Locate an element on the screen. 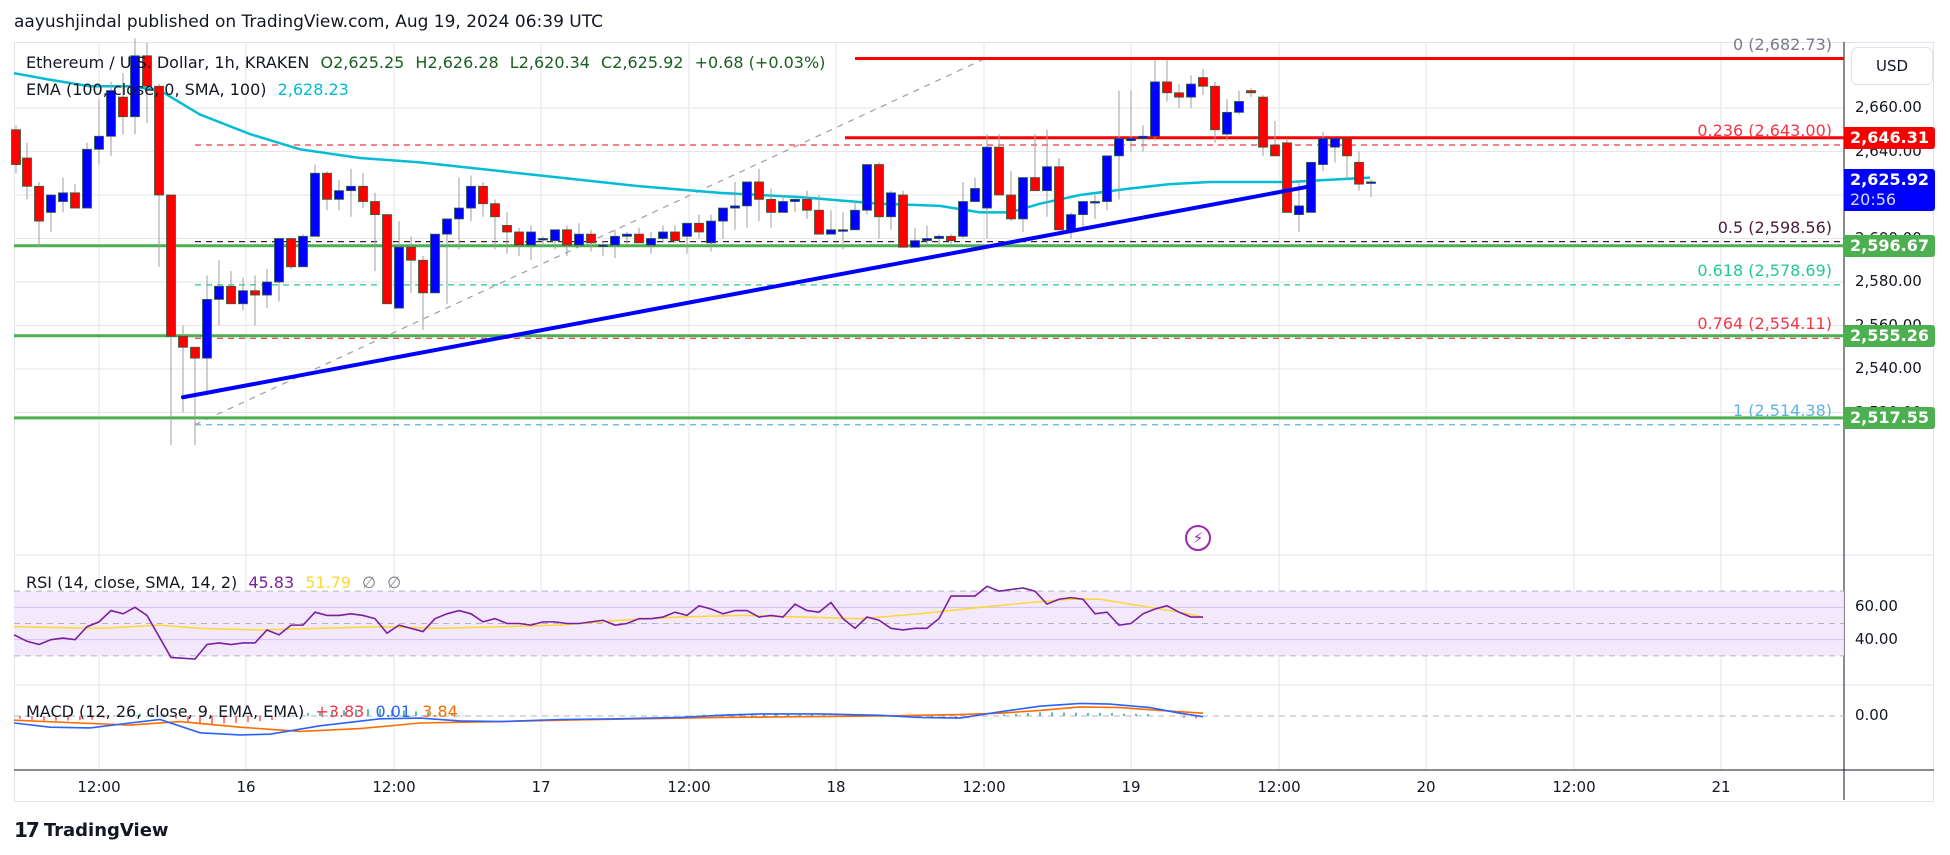  brand-name: TradingView is located at coordinates (106, 830).